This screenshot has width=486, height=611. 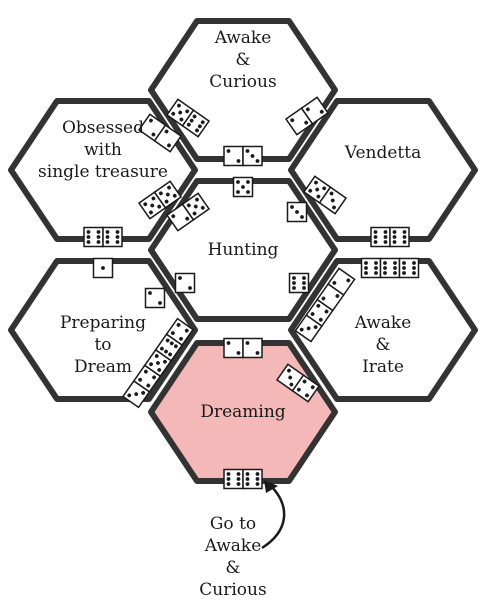 What do you see at coordinates (243, 250) in the screenshot?
I see `hex-cell-hunting` at bounding box center [243, 250].